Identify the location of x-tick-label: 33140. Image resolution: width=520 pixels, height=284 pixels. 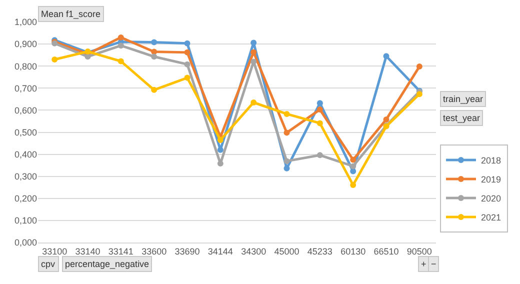
(87, 251).